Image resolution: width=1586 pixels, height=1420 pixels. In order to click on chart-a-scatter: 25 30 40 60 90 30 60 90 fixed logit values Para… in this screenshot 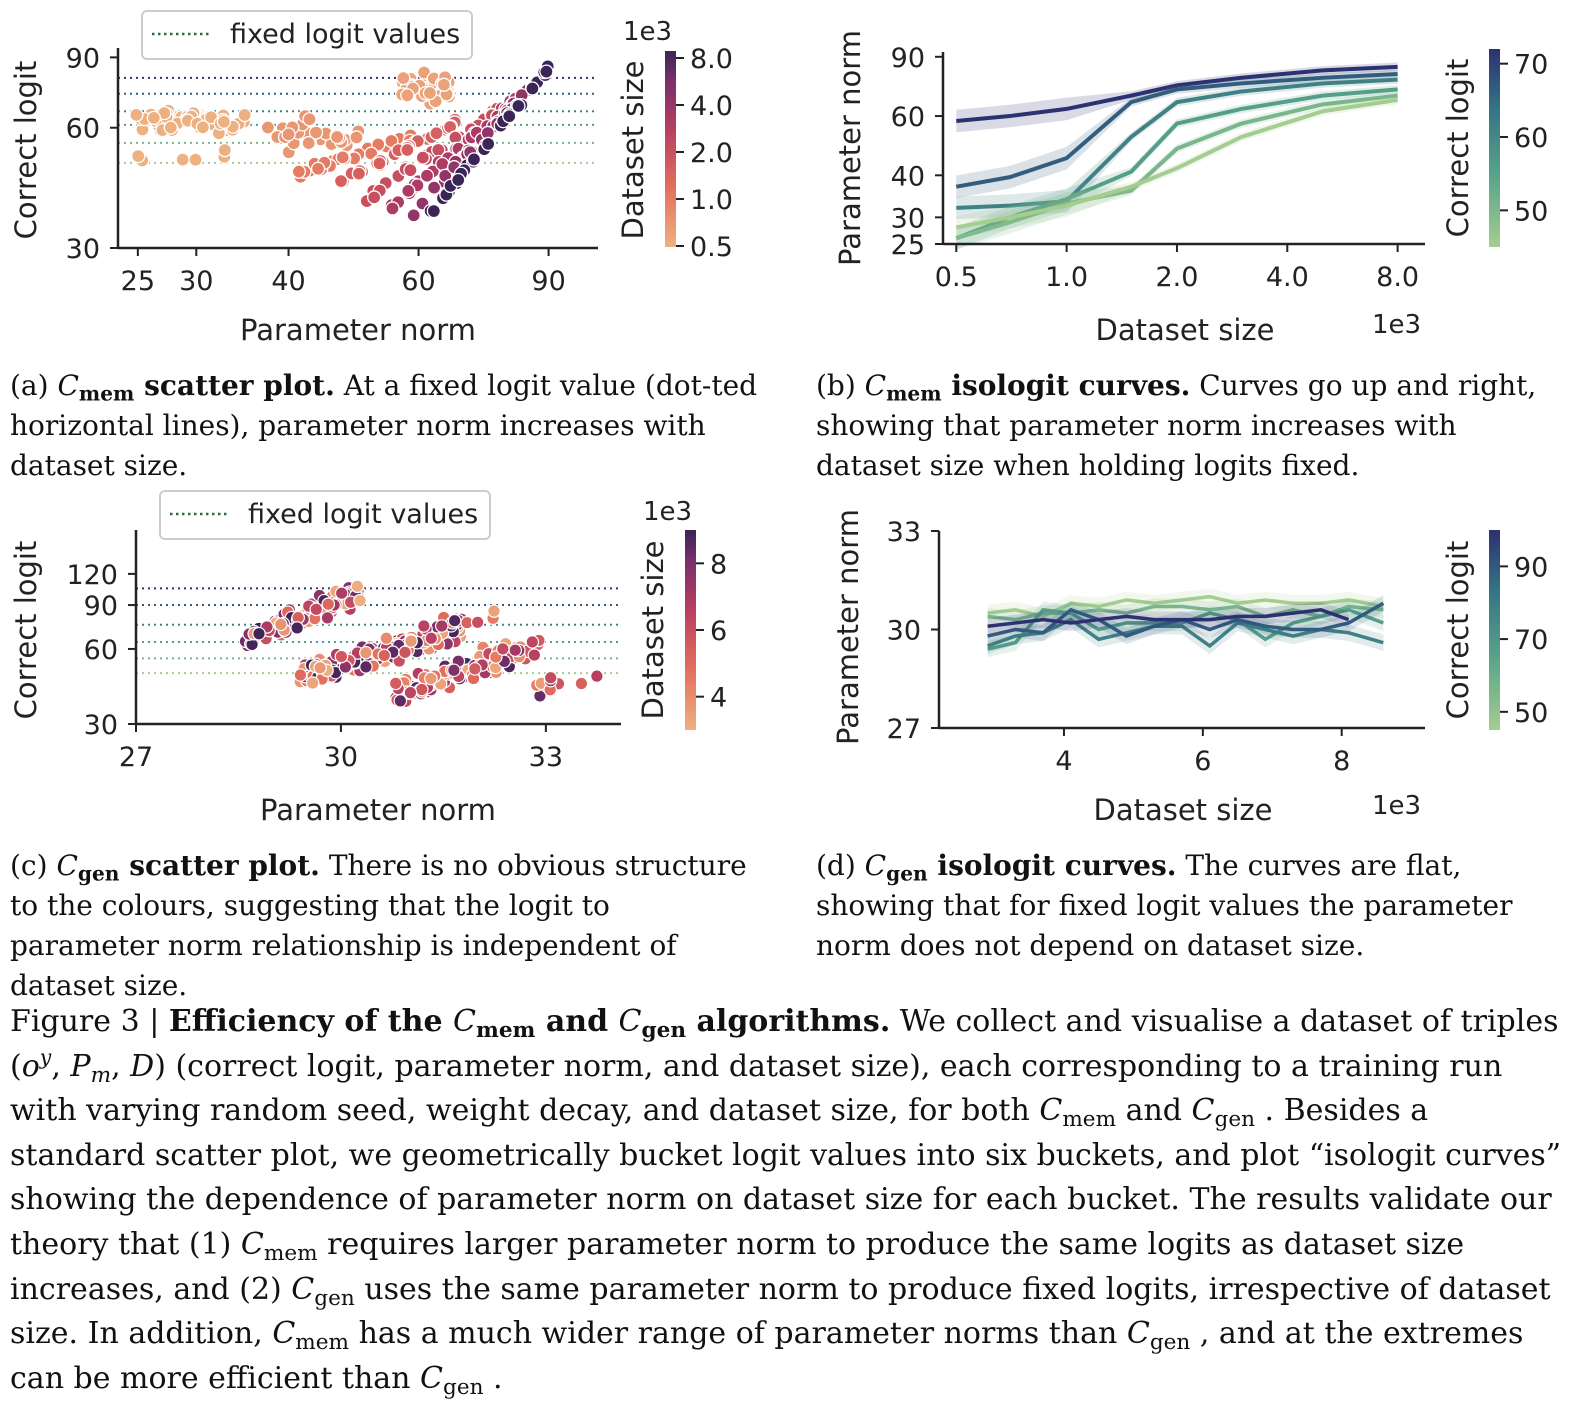, I will do `click(371, 178)`.